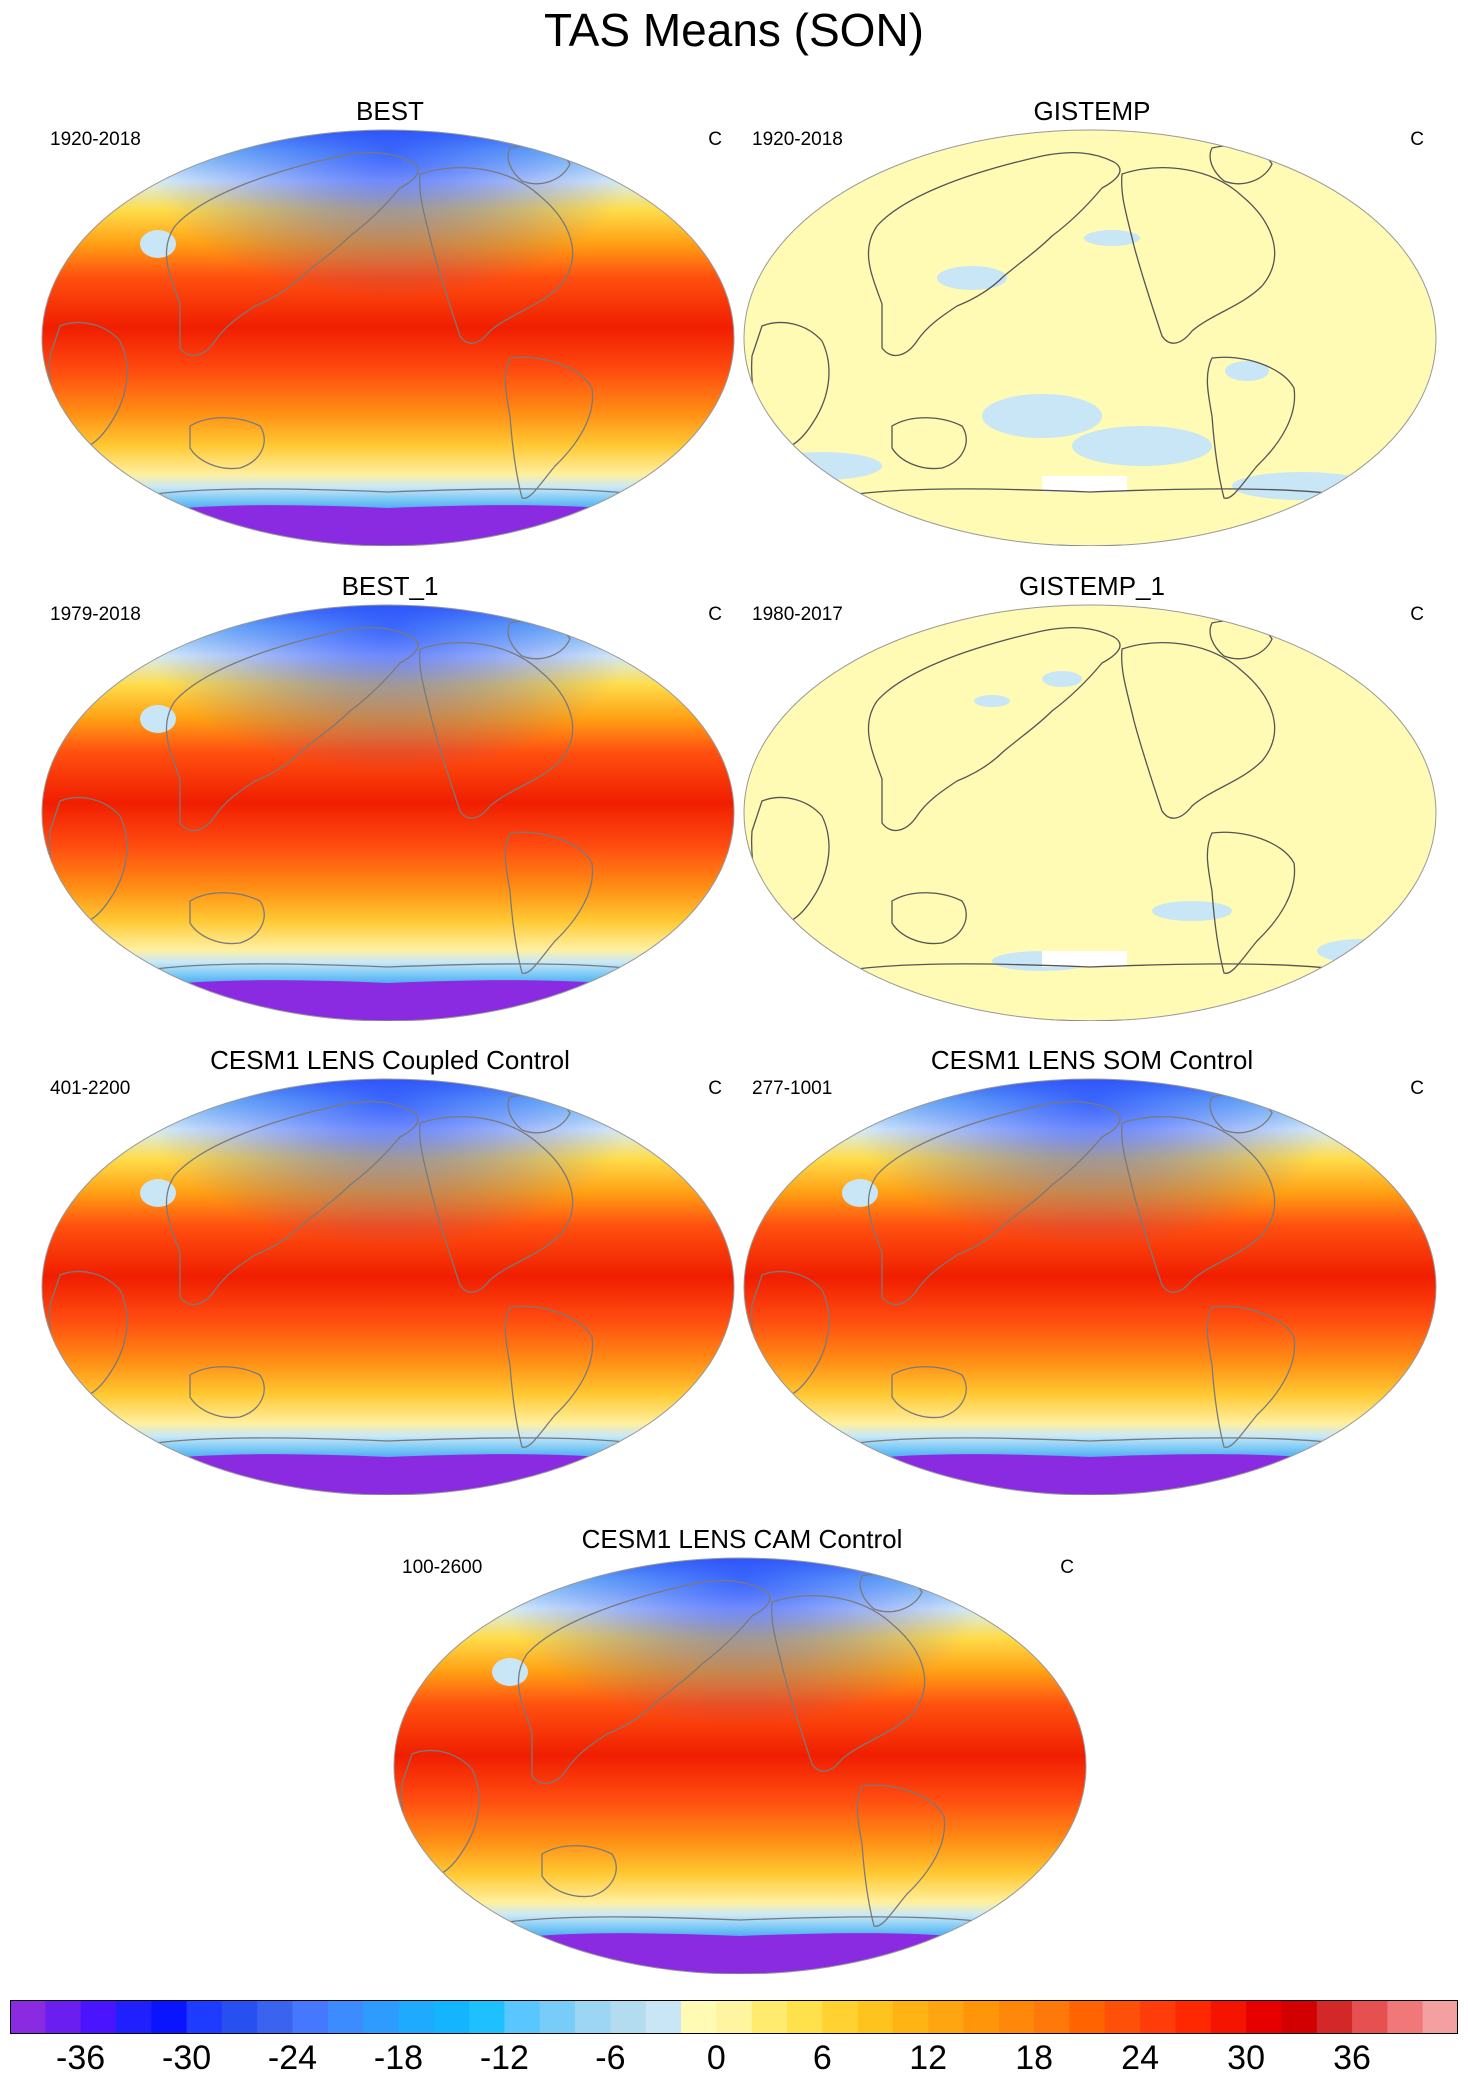 The image size is (1468, 2082). What do you see at coordinates (928, 2058) in the screenshot?
I see `colorbar-tick-label: 12` at bounding box center [928, 2058].